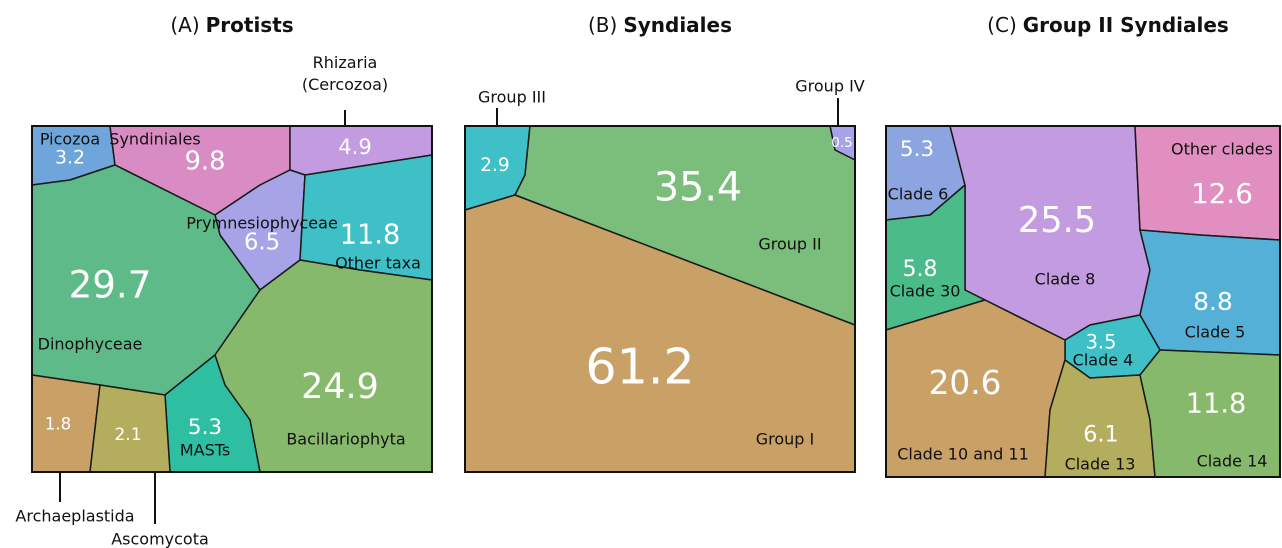  Describe the element at coordinates (1126, 25) in the screenshot. I see `panel-name: Group II Syndiales` at that location.